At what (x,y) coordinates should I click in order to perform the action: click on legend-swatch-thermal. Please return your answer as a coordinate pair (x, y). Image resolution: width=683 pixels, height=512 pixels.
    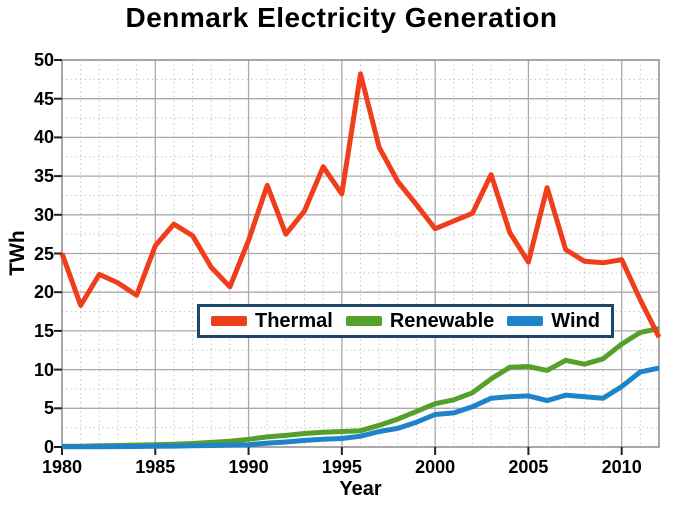
    Looking at the image, I should click on (229, 321).